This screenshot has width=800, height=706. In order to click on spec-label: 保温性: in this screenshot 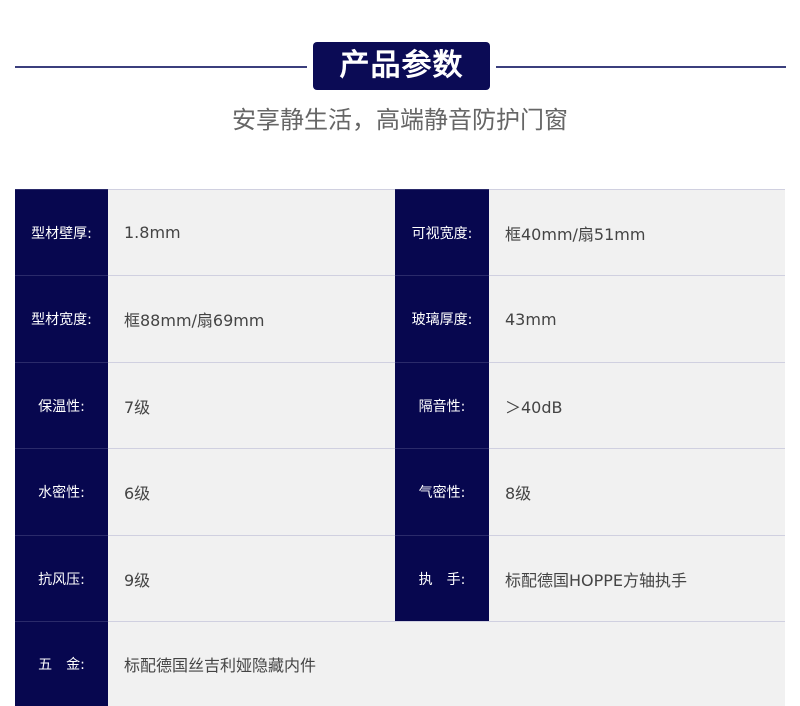, I will do `click(61, 405)`.